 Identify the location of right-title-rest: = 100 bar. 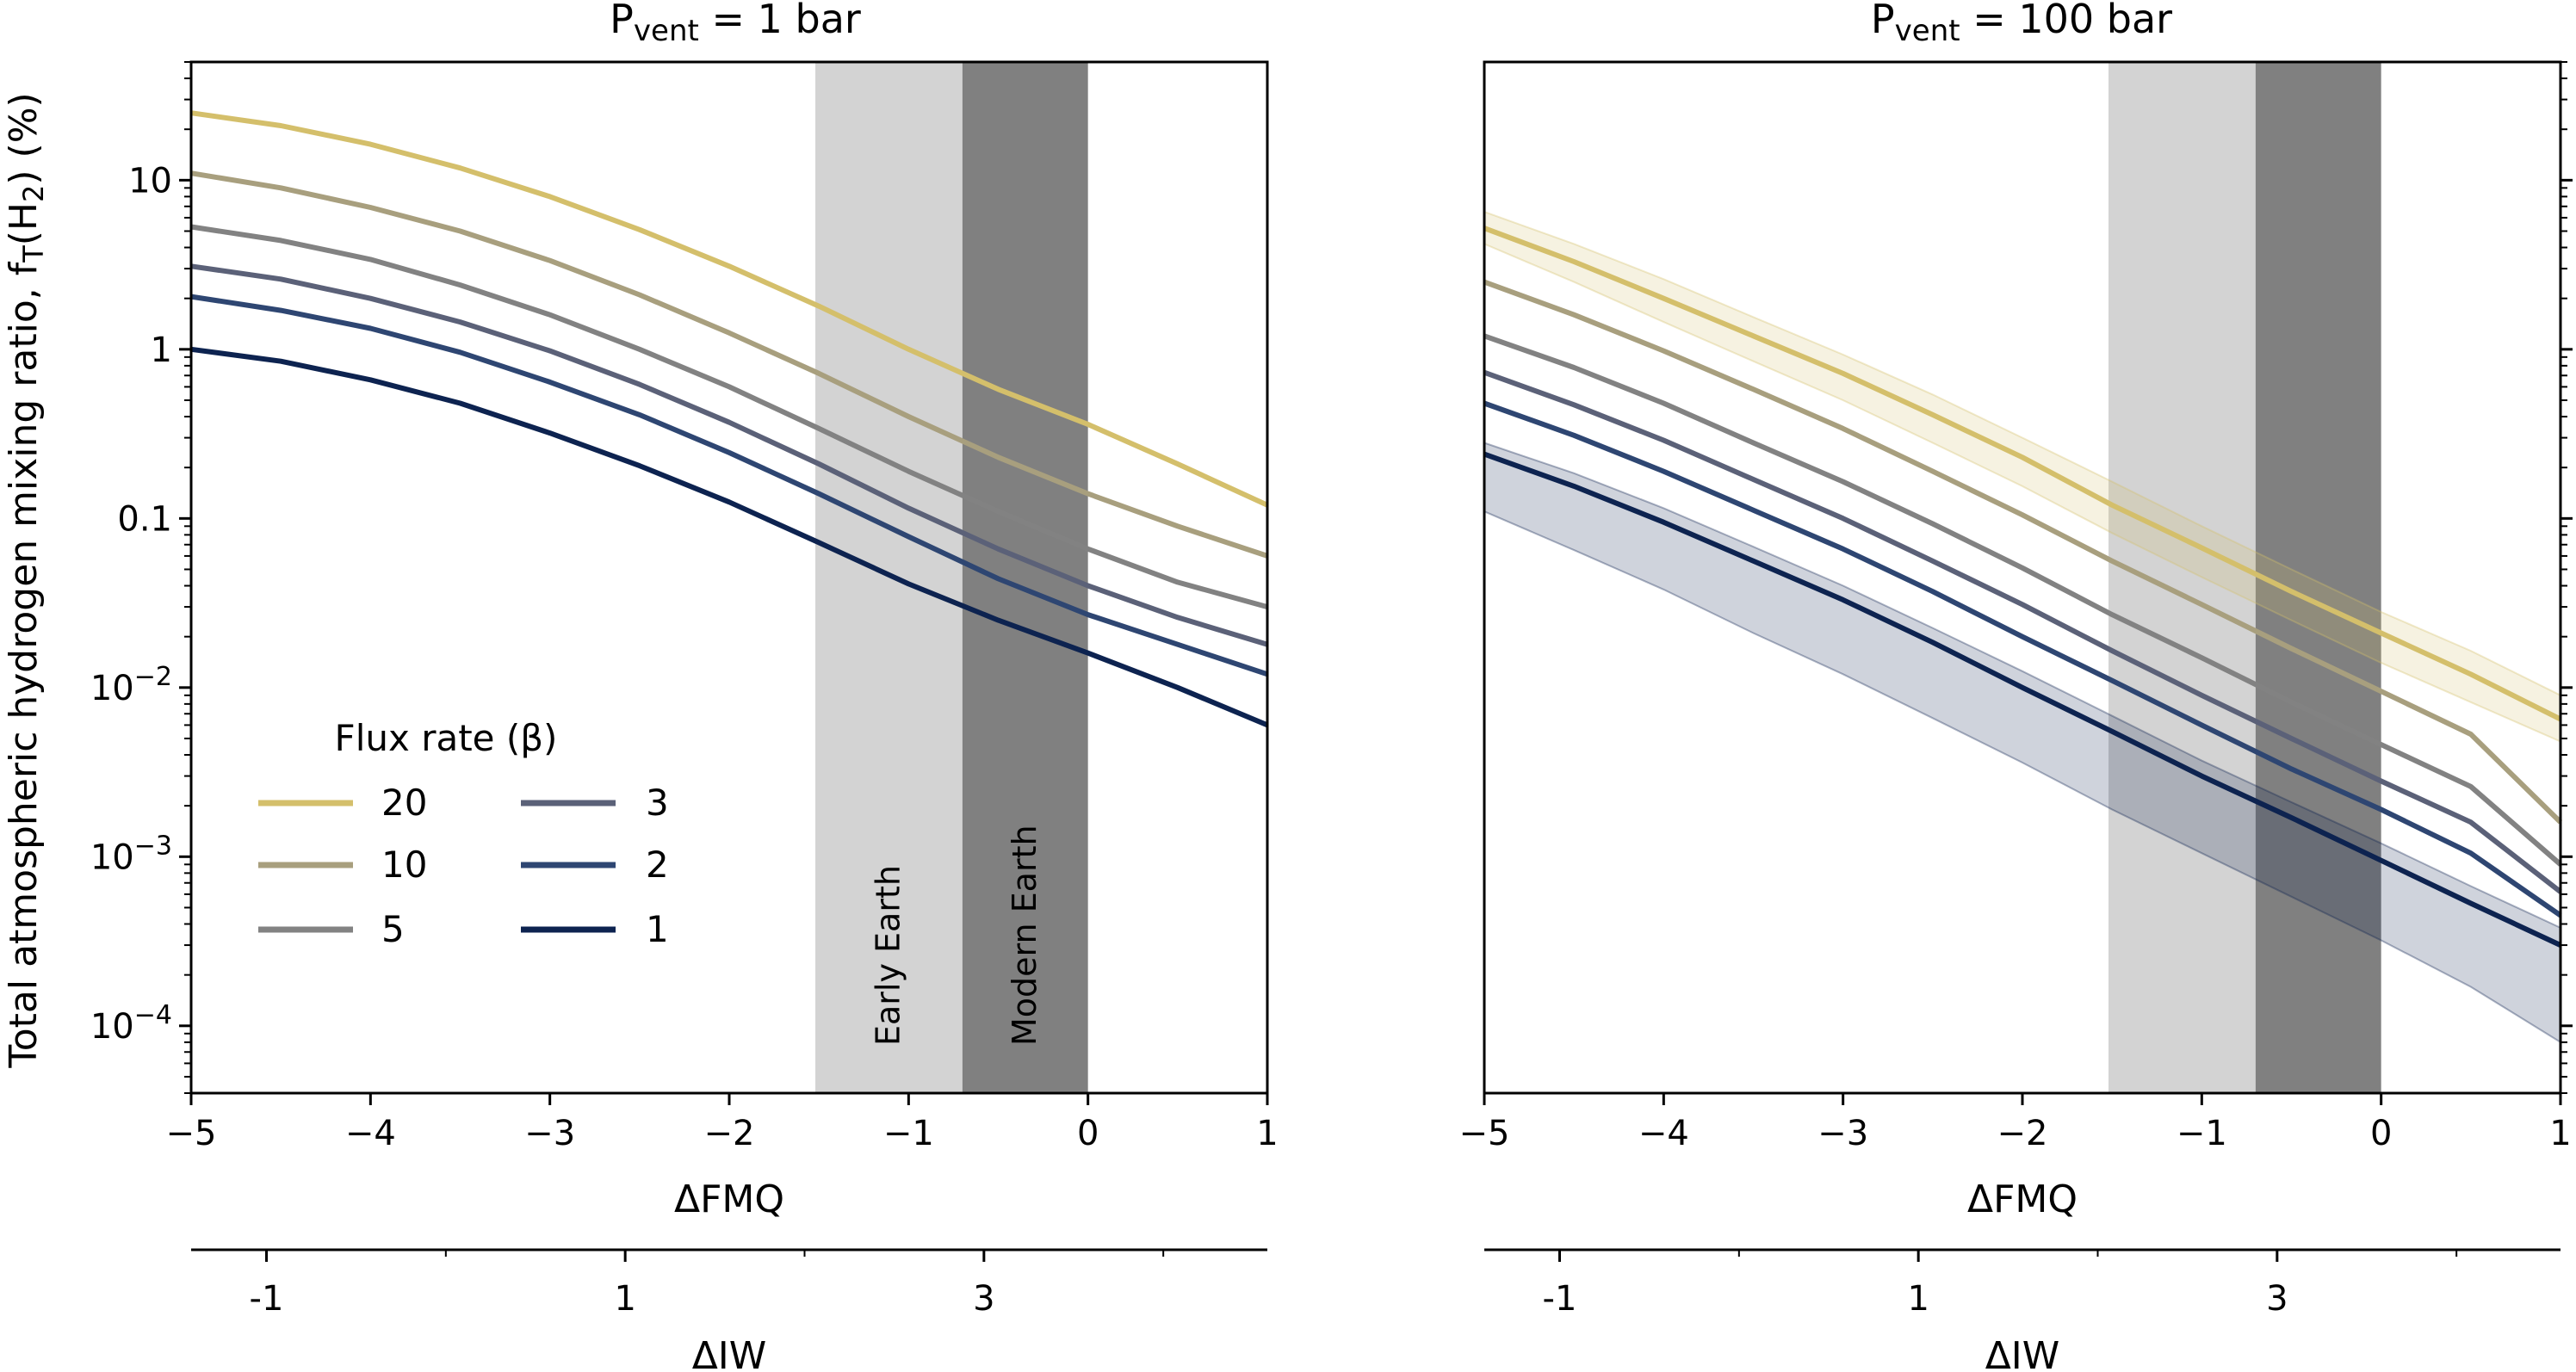
(2066, 21).